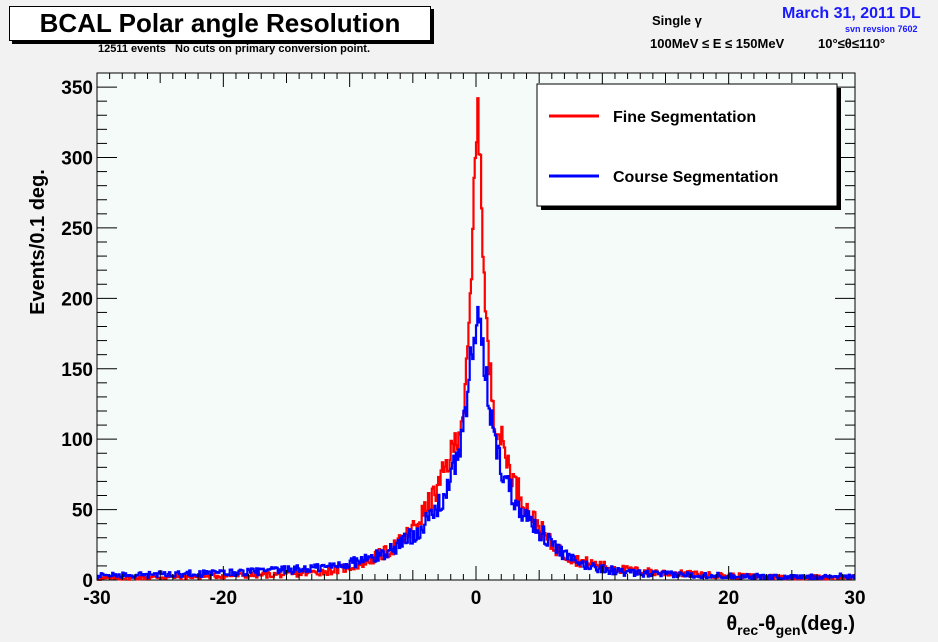 Image resolution: width=938 pixels, height=642 pixels. What do you see at coordinates (77, 159) in the screenshot?
I see `y-tick-label: 300` at bounding box center [77, 159].